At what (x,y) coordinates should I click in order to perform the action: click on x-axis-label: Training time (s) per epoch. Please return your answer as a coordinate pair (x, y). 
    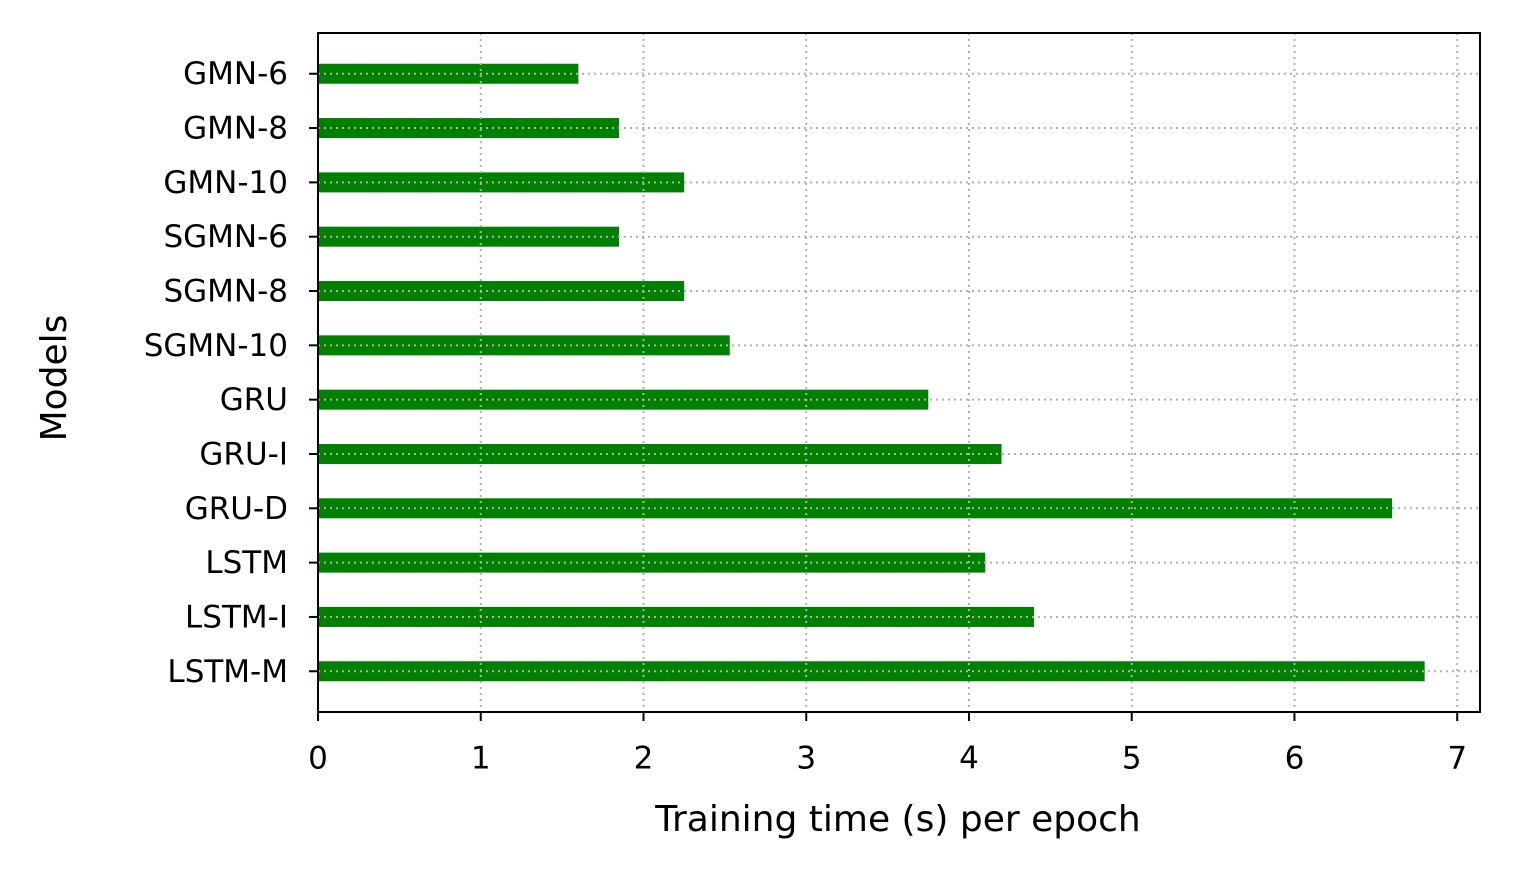
    Looking at the image, I should click on (897, 819).